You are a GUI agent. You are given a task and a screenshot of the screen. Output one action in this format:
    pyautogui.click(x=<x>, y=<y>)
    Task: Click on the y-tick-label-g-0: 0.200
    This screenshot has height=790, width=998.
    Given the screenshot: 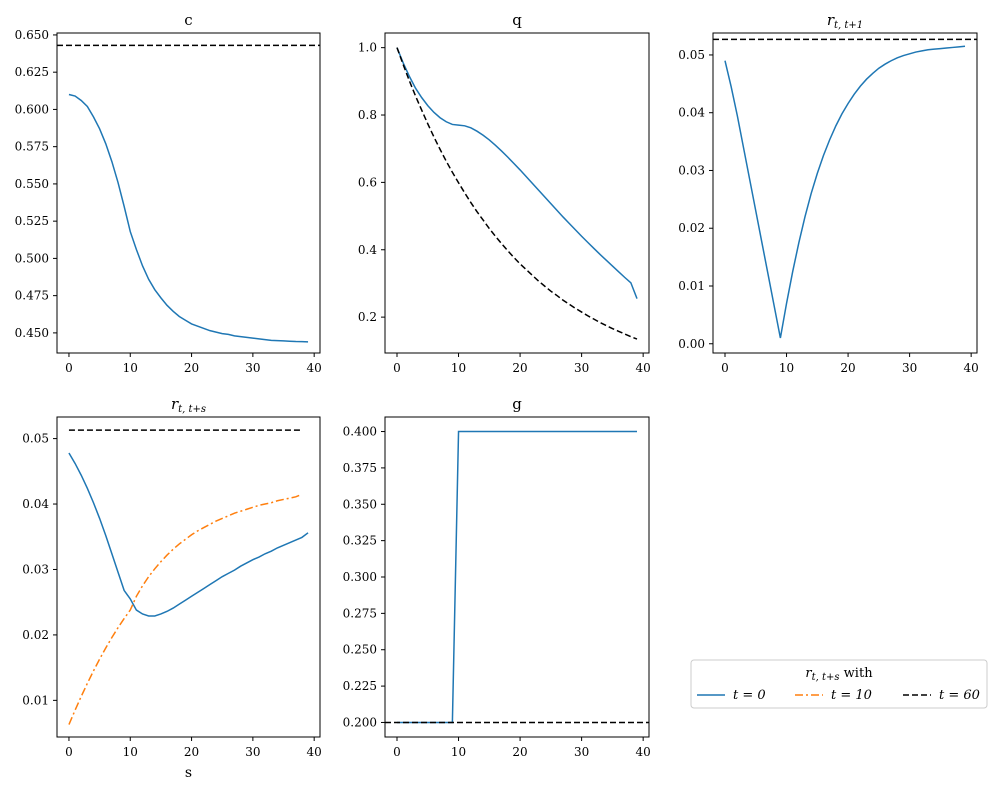 What is the action you would take?
    pyautogui.click(x=360, y=722)
    